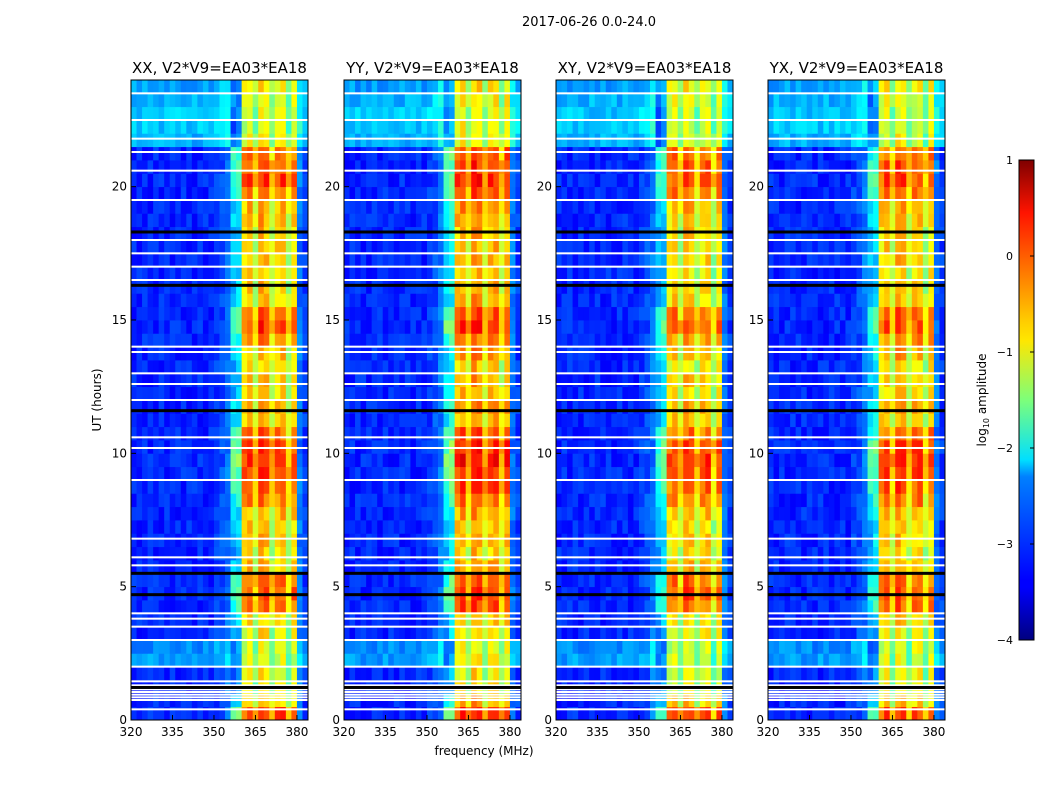 The width and height of the screenshot is (1050, 804). I want to click on y-axis-label: UT (hours), so click(97, 399).